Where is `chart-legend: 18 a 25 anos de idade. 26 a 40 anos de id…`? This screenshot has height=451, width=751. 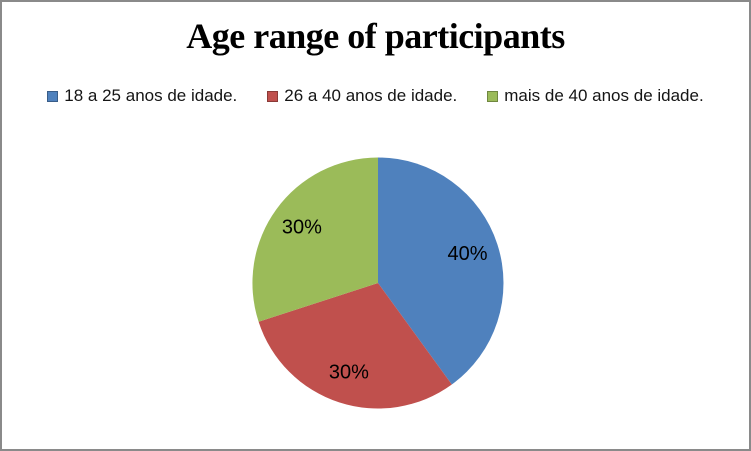 chart-legend: 18 a 25 anos de idade. 26 a 40 anos de id… is located at coordinates (375, 96).